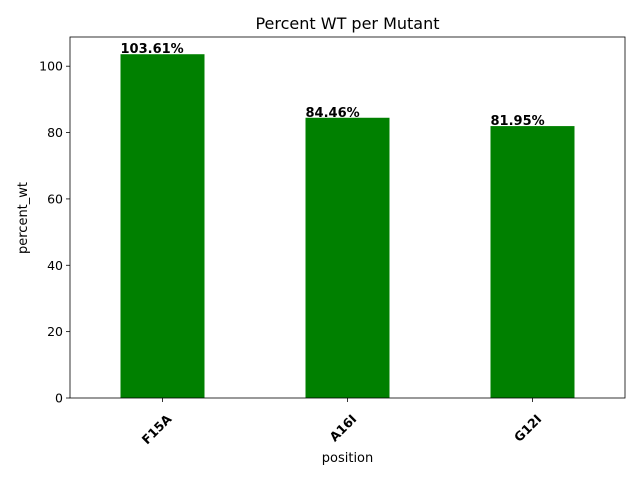 This screenshot has width=640, height=480. Describe the element at coordinates (51, 66) in the screenshot. I see `y-tick-label-100: 100` at that location.